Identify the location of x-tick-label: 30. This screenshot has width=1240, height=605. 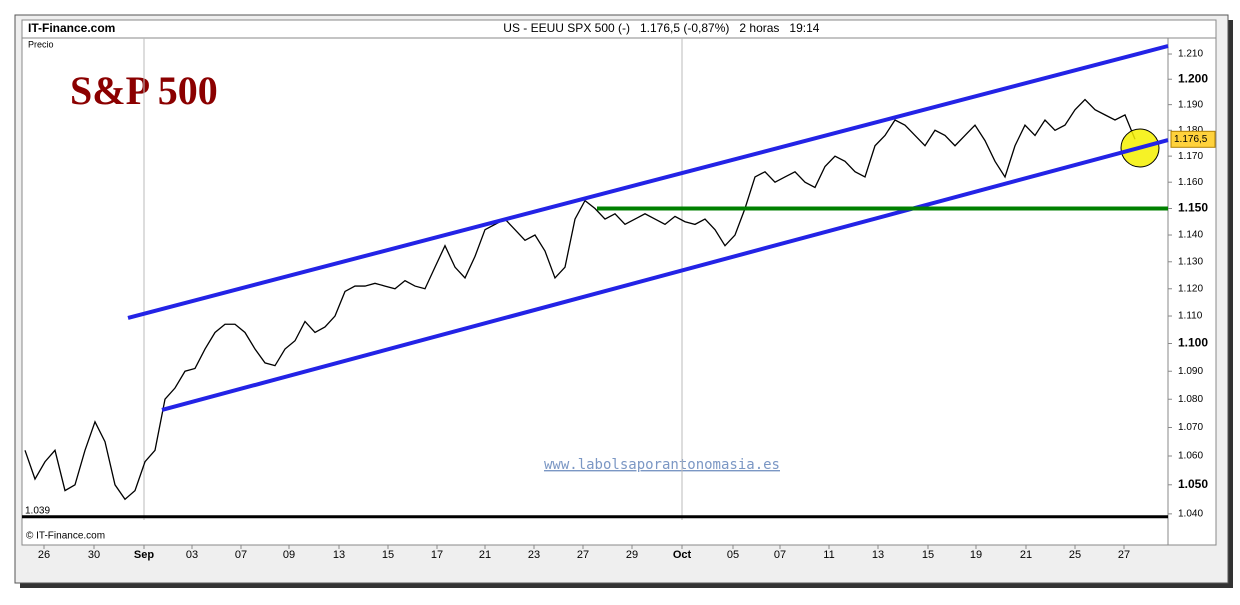
(94, 555).